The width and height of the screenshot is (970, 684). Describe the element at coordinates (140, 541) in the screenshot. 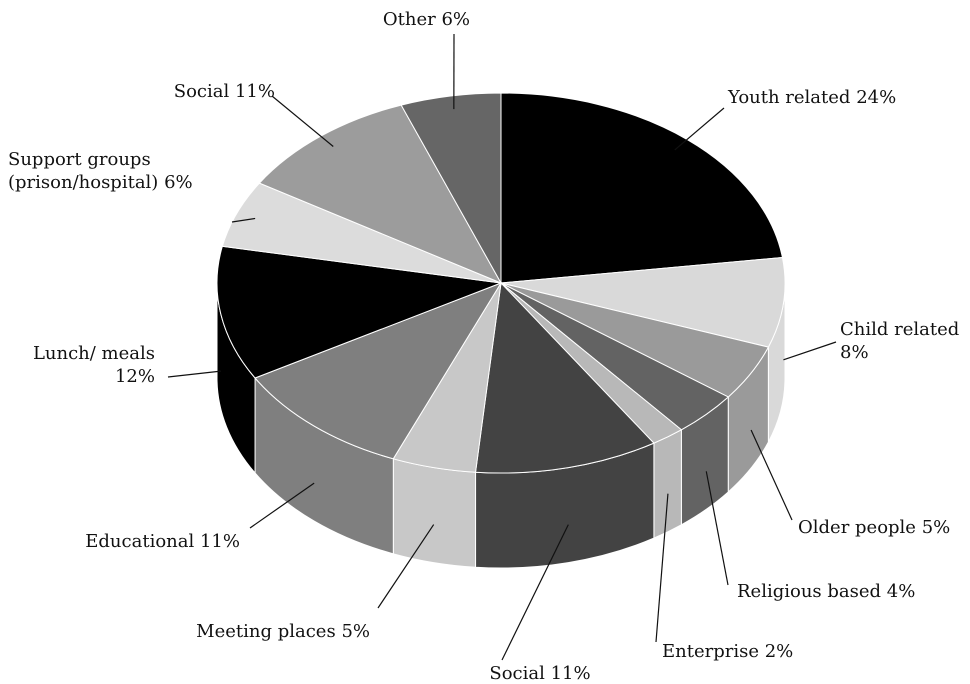

I see `category-label: Educational` at that location.